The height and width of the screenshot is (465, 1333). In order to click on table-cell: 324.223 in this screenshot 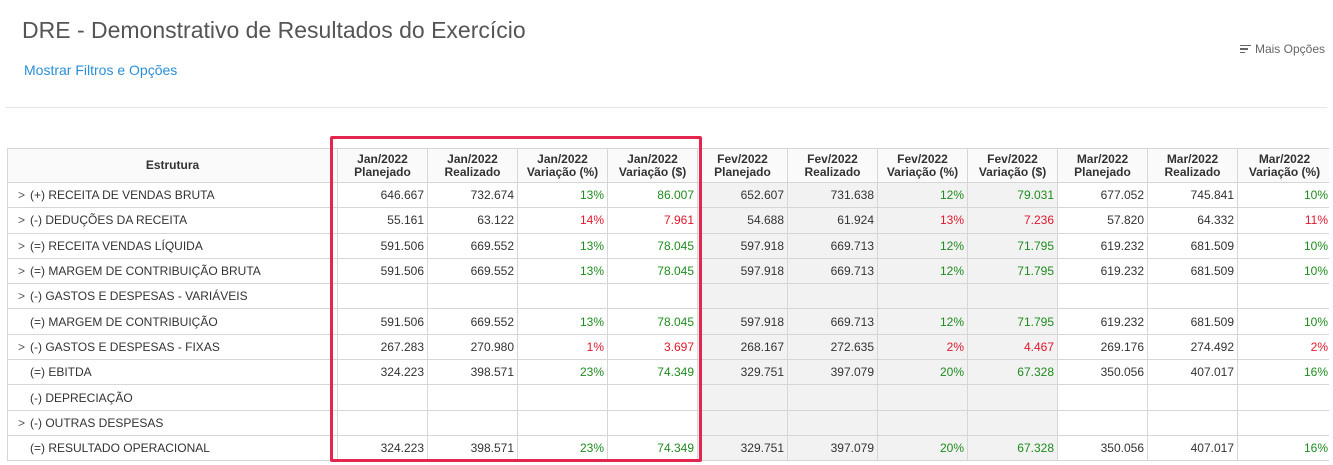, I will do `click(382, 448)`.